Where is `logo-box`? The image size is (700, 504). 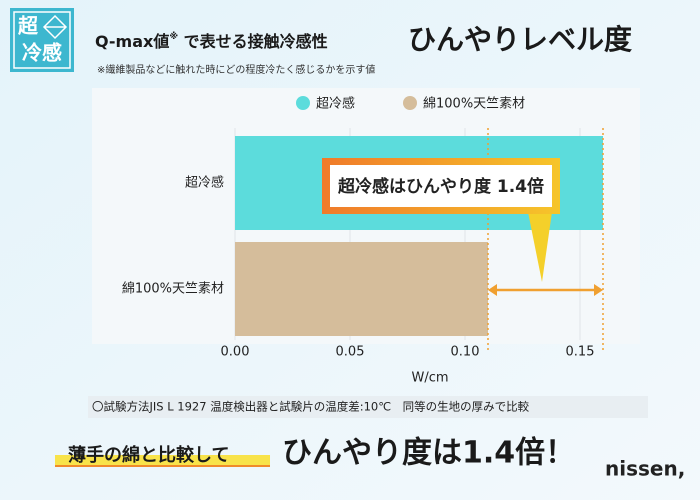
logo-box is located at coordinates (42, 40).